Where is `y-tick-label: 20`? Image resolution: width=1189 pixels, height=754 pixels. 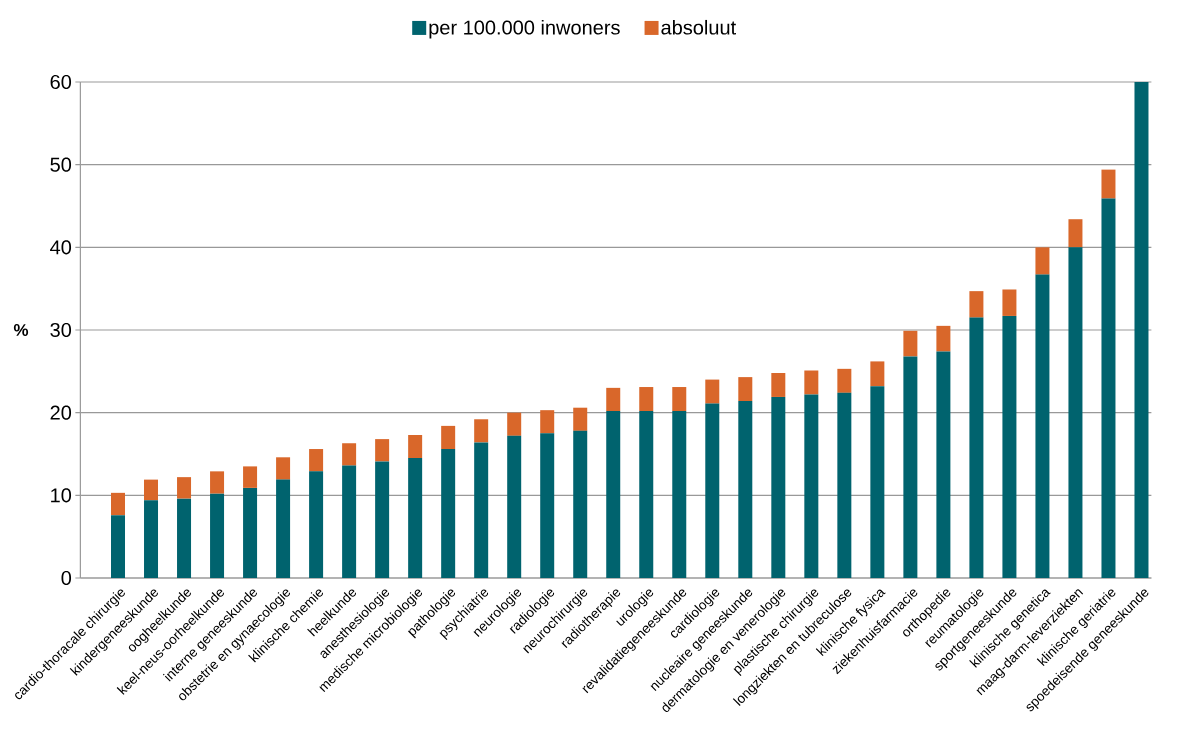 y-tick-label: 20 is located at coordinates (61, 412).